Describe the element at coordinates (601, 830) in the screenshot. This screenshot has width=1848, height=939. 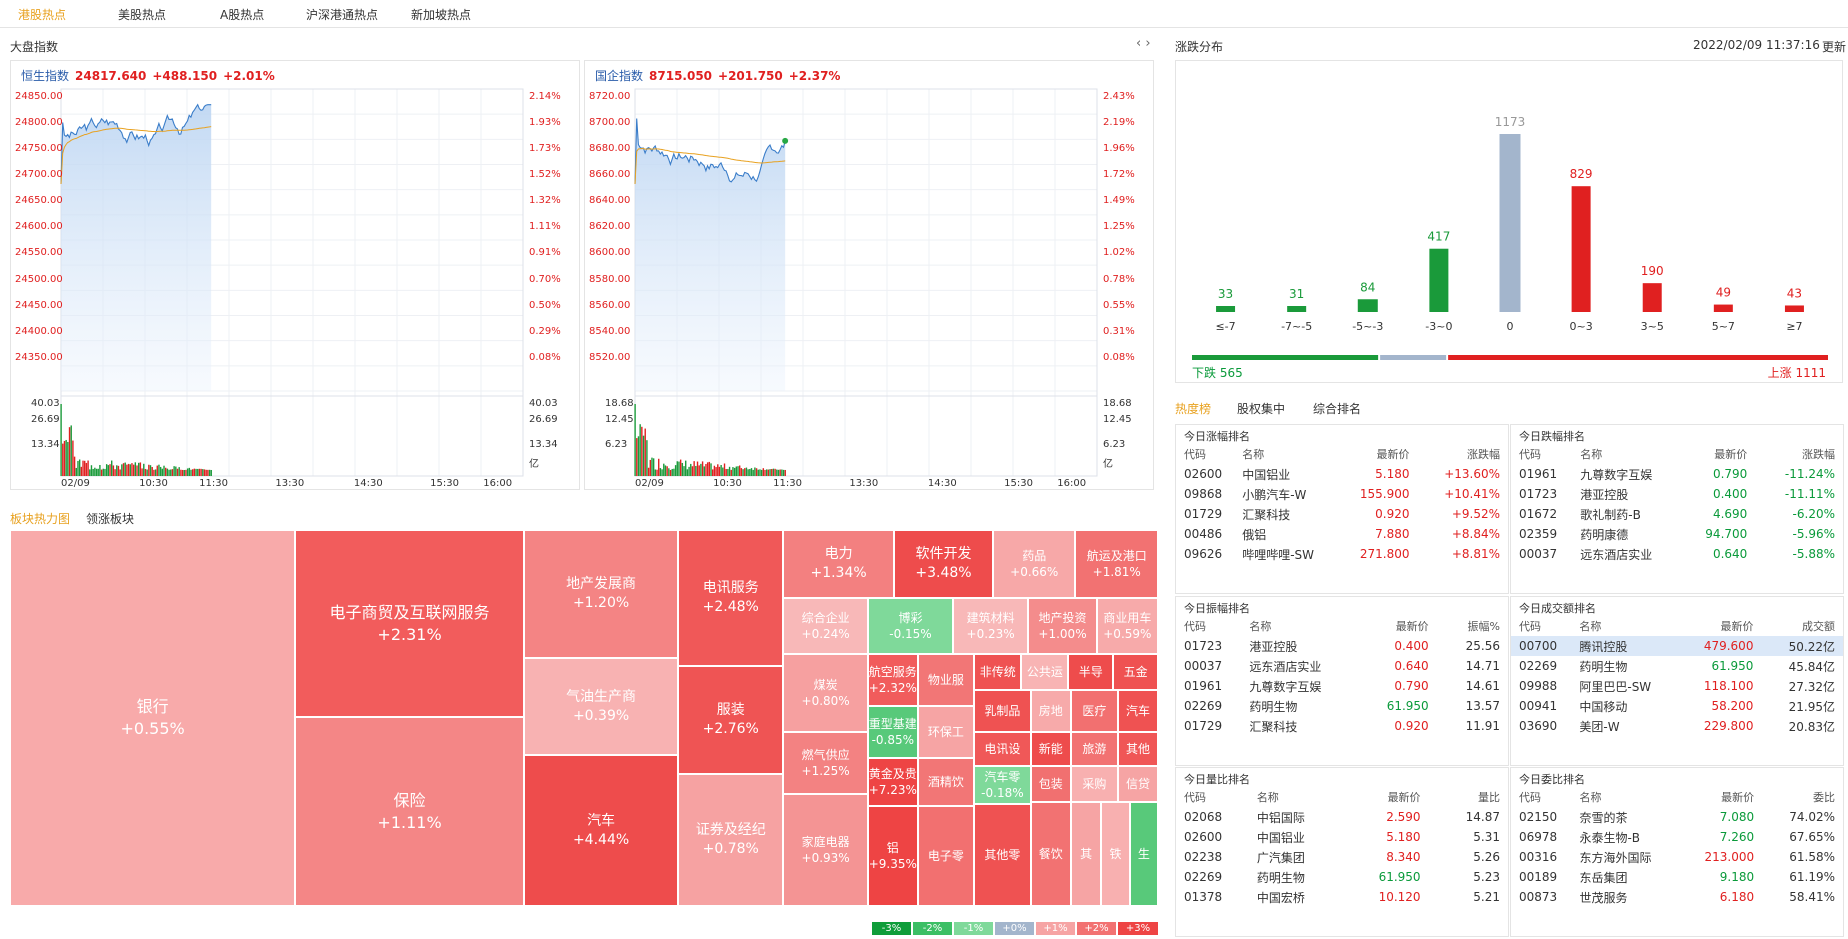
I see `sector-tile: 汽车 +4.44%` at that location.